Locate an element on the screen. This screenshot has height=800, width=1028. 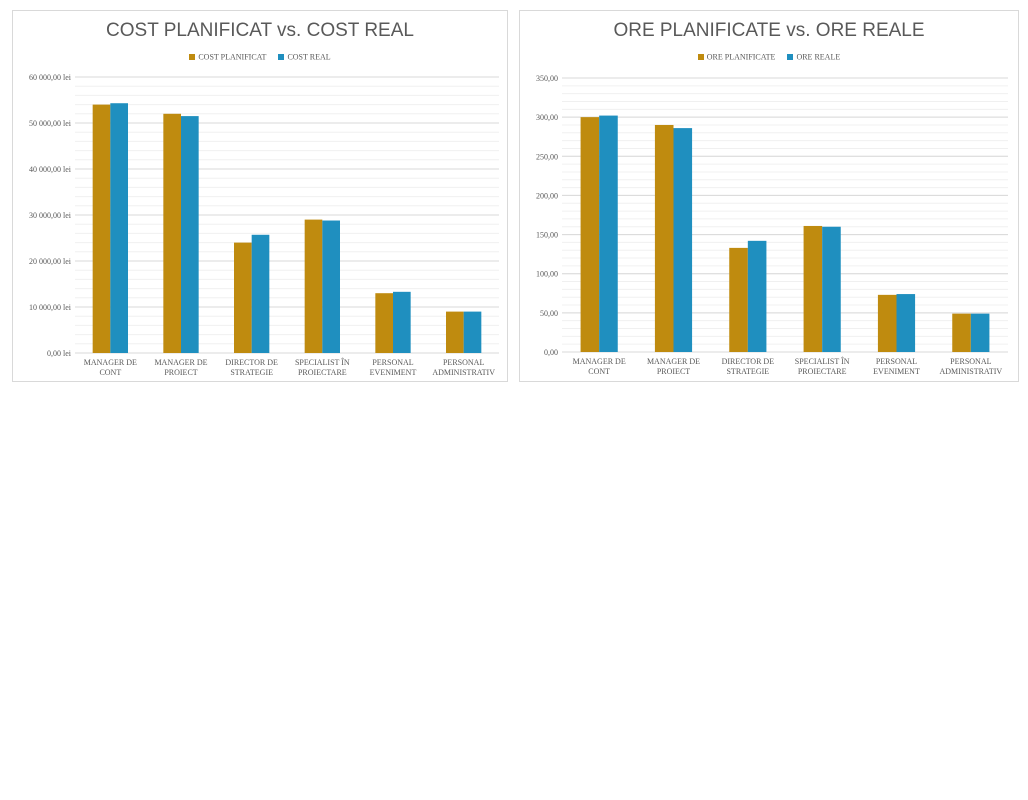
legend-item-actual: ORE REALE is located at coordinates (813, 57).